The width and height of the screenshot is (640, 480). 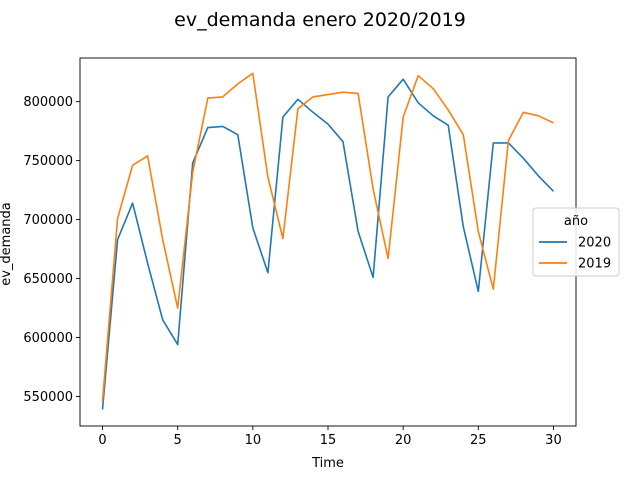 What do you see at coordinates (478, 440) in the screenshot?
I see `x-tick-label: 25` at bounding box center [478, 440].